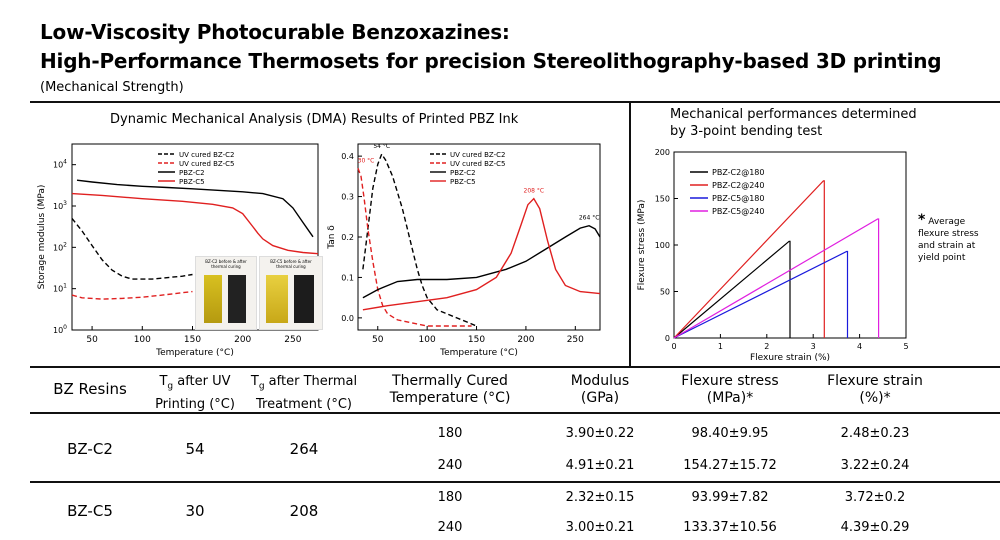 This screenshot has width=1000, height=540. Describe the element at coordinates (575, 340) in the screenshot. I see `x-tick-label: 250` at that location.